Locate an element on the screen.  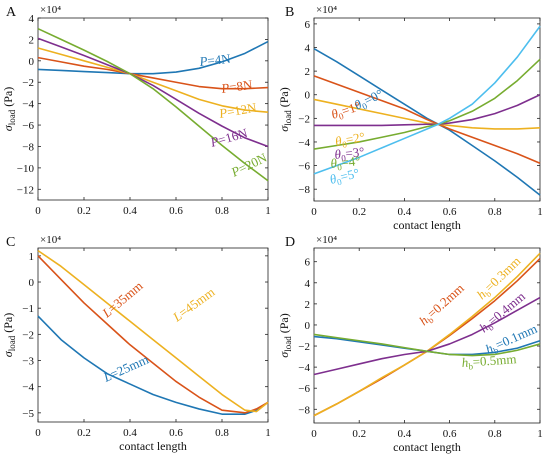
x-axis-label: contact length is located at coordinates (427, 447).